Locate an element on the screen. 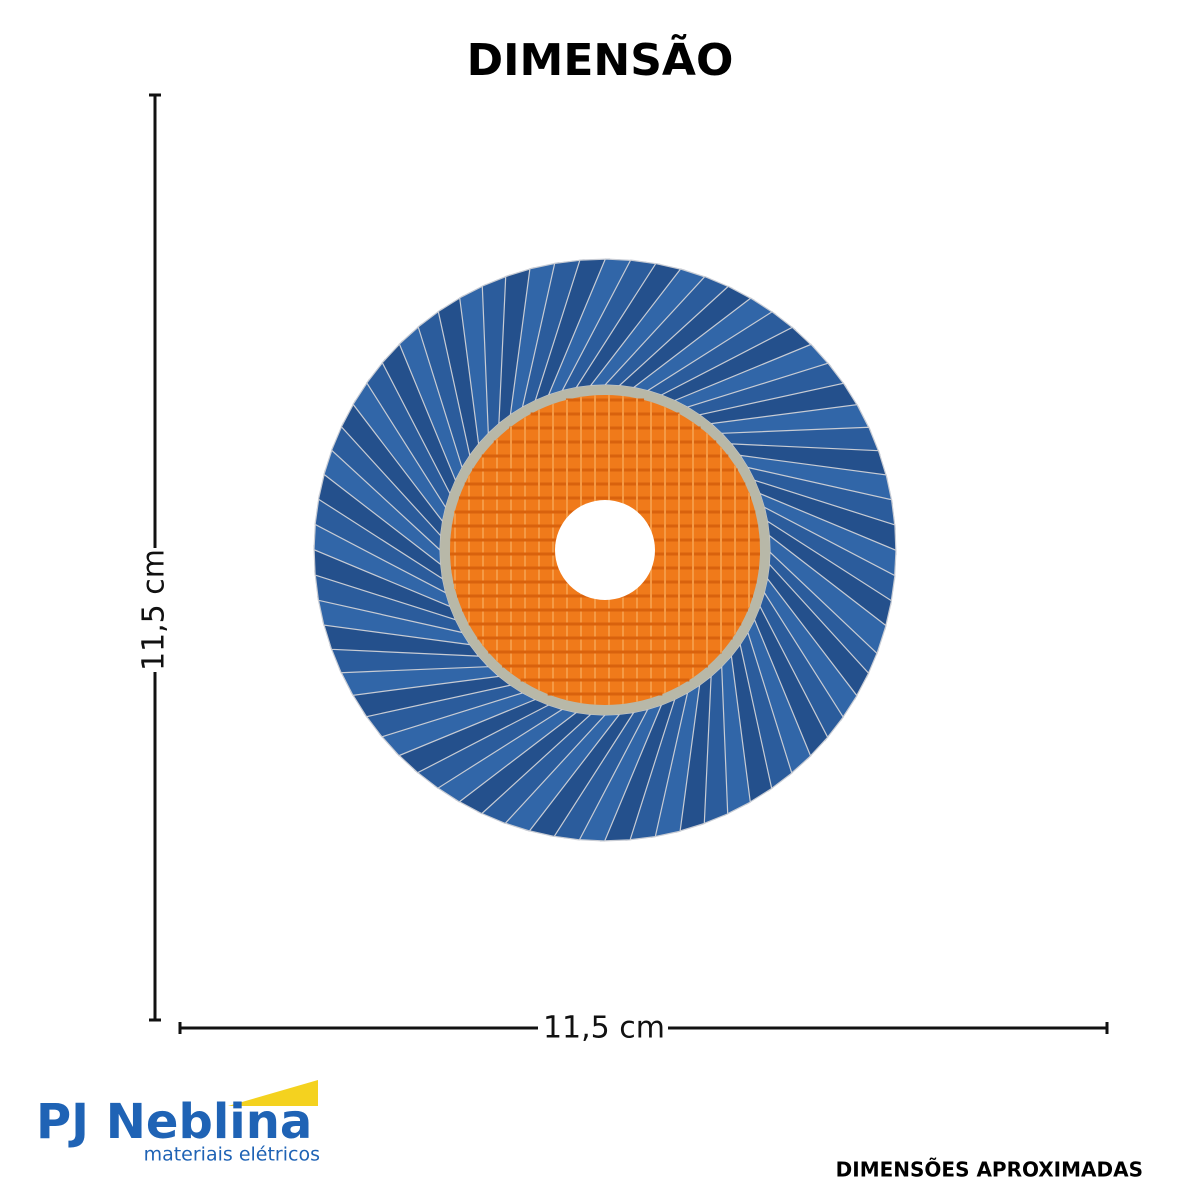 The image size is (1200, 1200). height-label: 11,5 cm is located at coordinates (154, 610).